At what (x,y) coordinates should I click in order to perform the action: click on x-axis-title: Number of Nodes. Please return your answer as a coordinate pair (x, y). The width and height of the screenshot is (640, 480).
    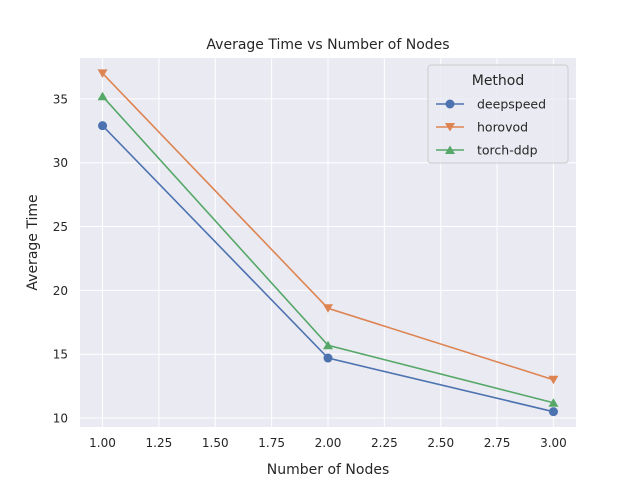
    Looking at the image, I should click on (328, 470).